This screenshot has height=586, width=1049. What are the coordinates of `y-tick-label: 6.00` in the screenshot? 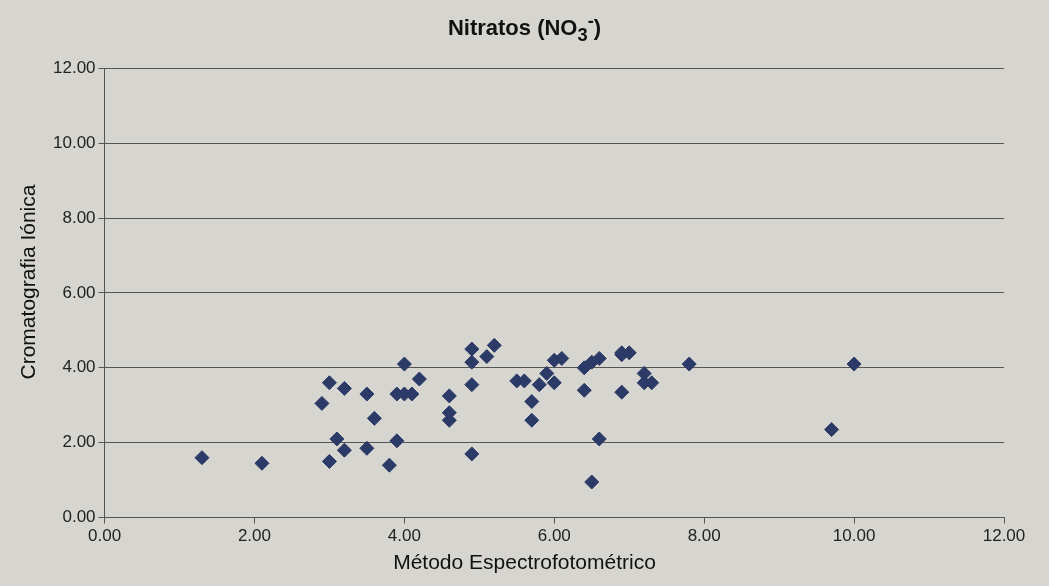 It's located at (79, 292).